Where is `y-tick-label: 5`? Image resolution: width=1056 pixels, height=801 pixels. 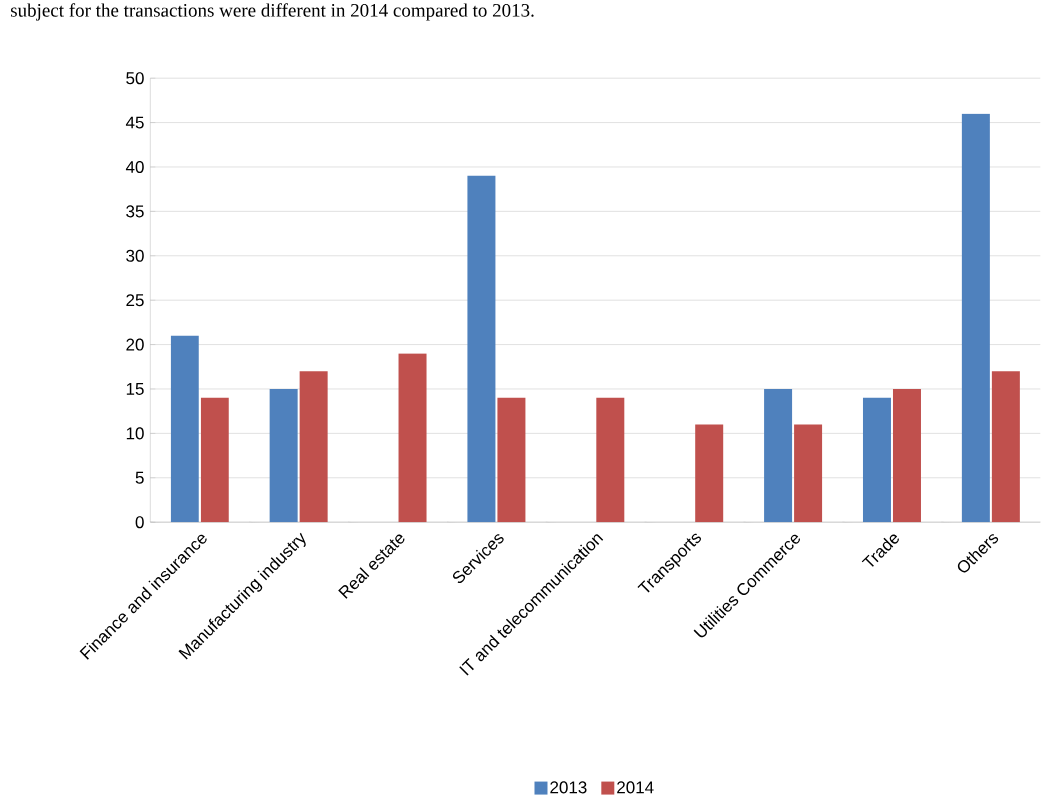
y-tick-label: 5 is located at coordinates (139, 477).